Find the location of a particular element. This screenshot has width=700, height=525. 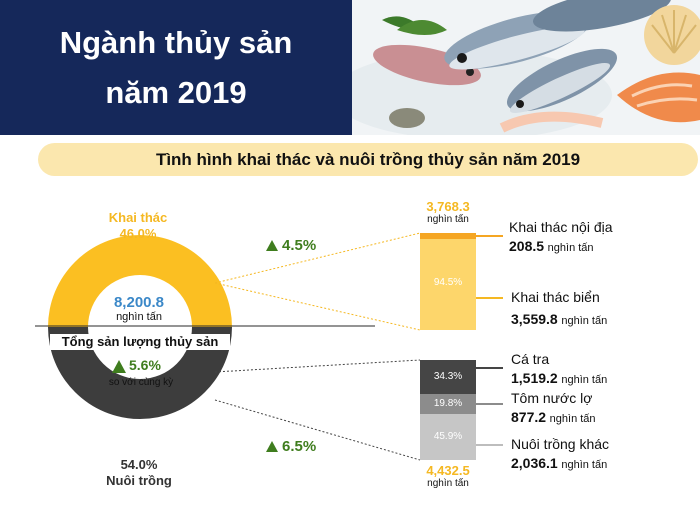

total-growth-note: so với cùng kỳ is located at coordinates (141, 382).